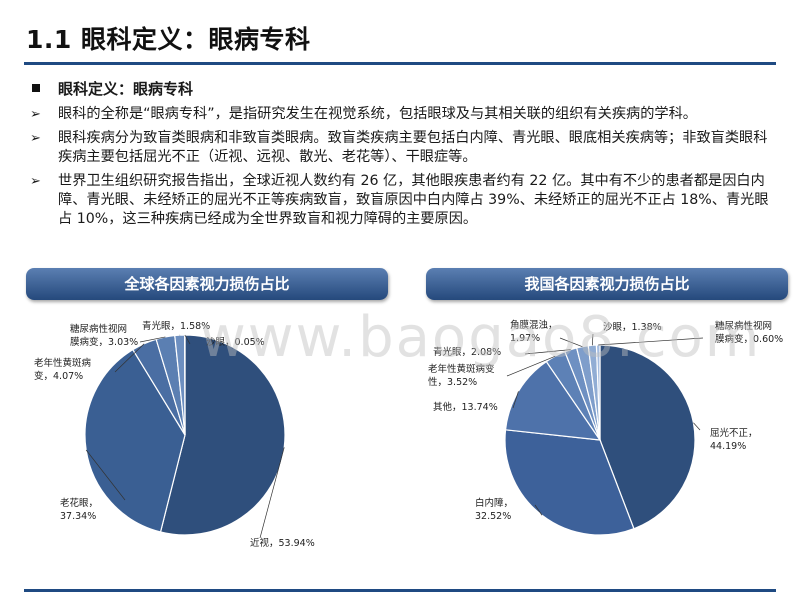 The image size is (800, 600). Describe the element at coordinates (647, 437) in the screenshot. I see `pie-slice` at that location.